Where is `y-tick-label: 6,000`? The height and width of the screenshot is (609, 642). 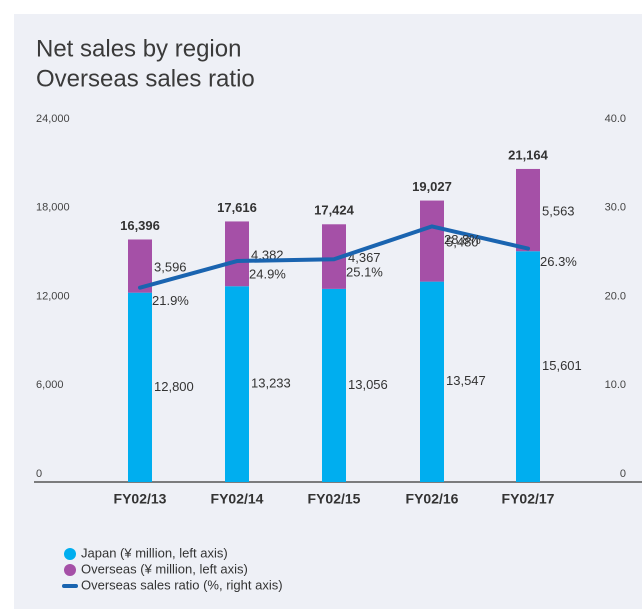 y-tick-label: 6,000 is located at coordinates (50, 385).